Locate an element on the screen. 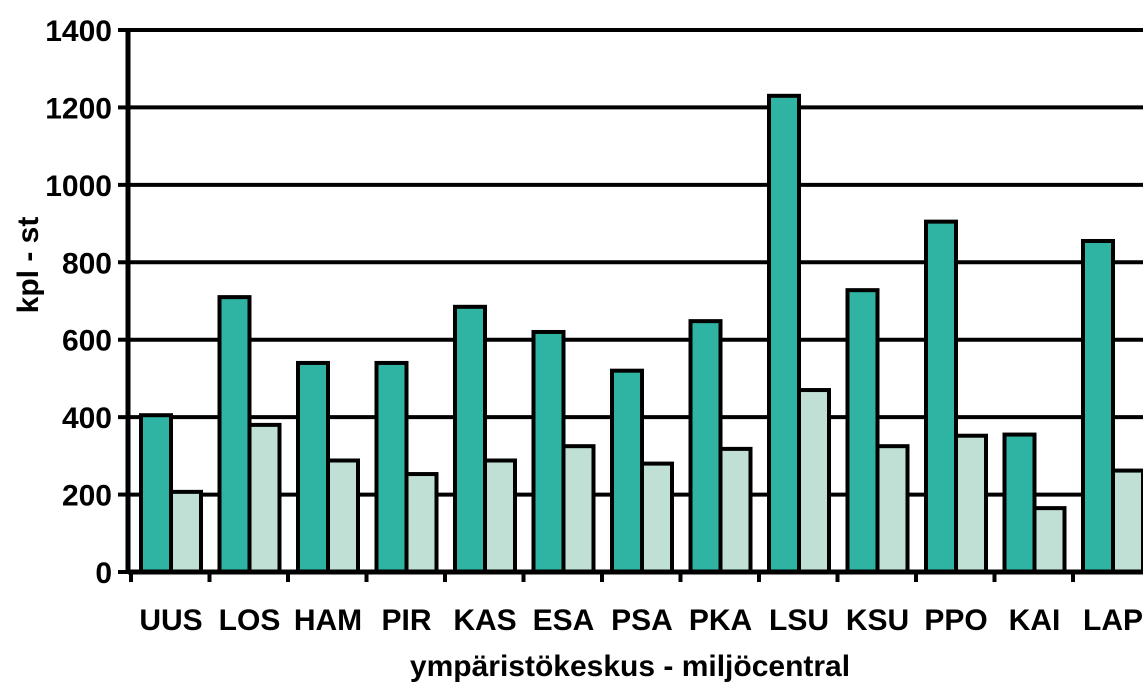  x-tick-label: PSA is located at coordinates (642, 620).